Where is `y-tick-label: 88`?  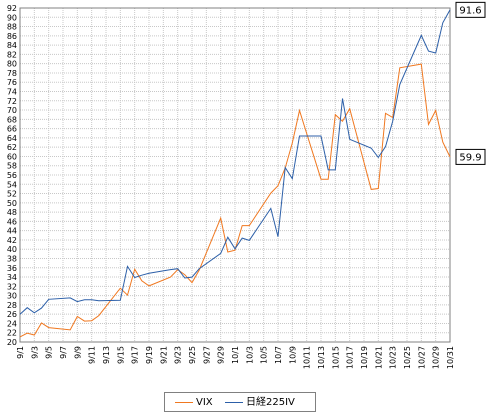
y-tick-label: 88 is located at coordinates (12, 27).